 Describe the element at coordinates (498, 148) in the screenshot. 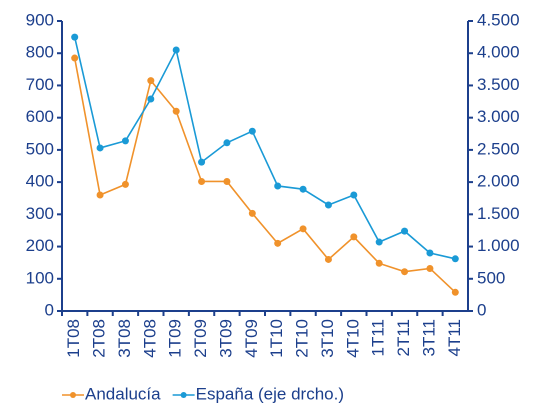

I see `y2-tick-label: 2.500` at that location.